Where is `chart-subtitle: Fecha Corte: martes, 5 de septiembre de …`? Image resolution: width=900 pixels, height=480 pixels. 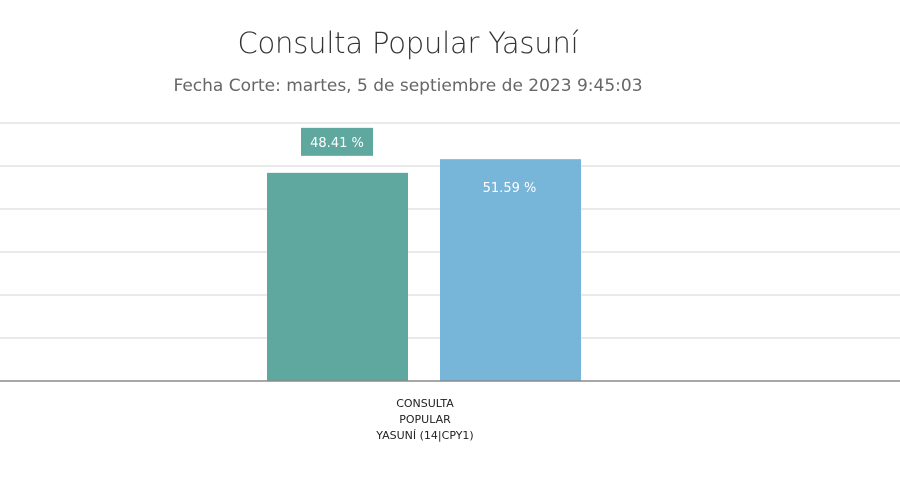
chart-subtitle: Fecha Corte: martes, 5 de septiembre de … is located at coordinates (408, 86).